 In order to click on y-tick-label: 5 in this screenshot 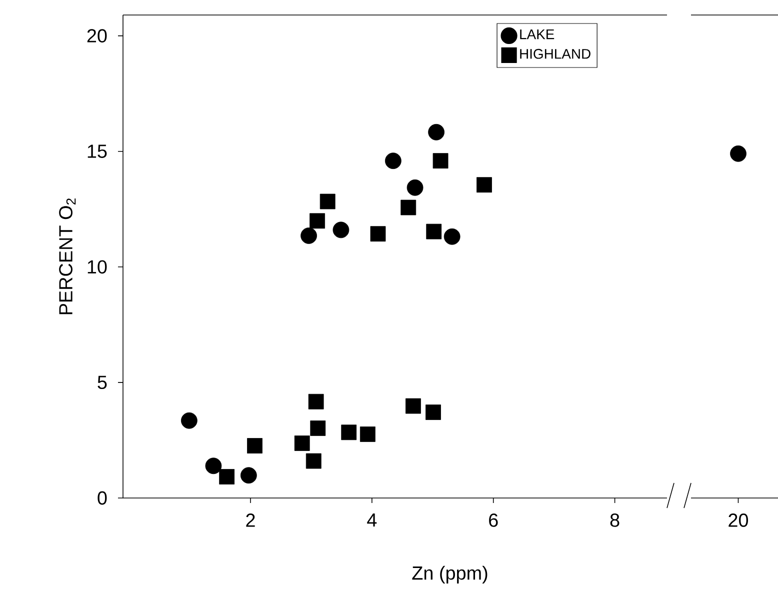, I will do `click(102, 383)`.